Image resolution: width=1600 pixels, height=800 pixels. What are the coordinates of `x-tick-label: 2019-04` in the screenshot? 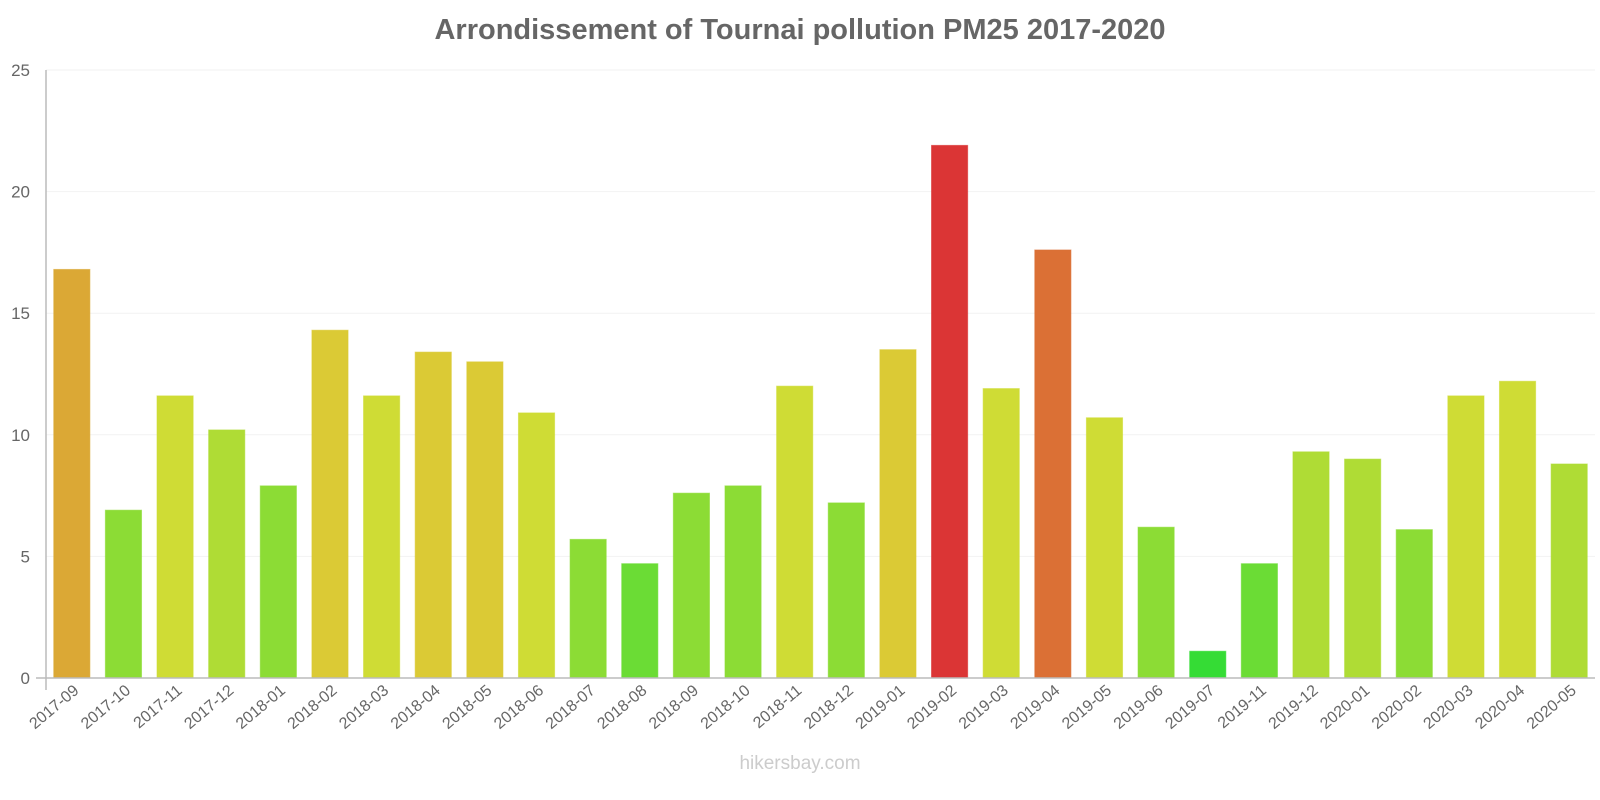 It's located at (1036, 707).